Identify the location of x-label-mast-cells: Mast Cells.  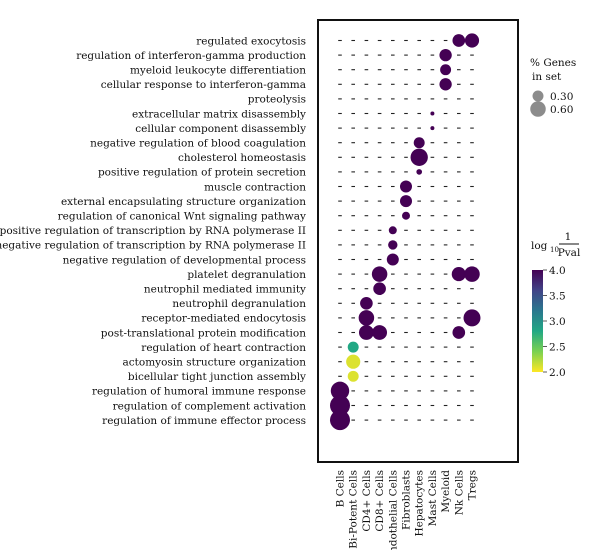
(433, 498).